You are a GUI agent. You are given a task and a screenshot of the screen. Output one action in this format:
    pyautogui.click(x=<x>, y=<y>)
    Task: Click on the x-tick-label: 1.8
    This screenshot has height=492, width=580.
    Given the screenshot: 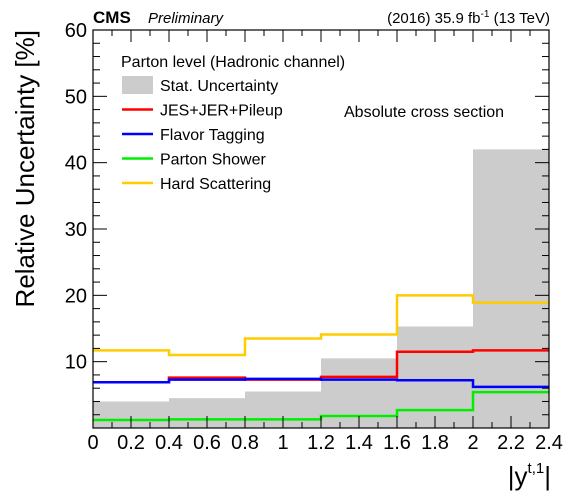 What is the action you would take?
    pyautogui.click(x=435, y=443)
    